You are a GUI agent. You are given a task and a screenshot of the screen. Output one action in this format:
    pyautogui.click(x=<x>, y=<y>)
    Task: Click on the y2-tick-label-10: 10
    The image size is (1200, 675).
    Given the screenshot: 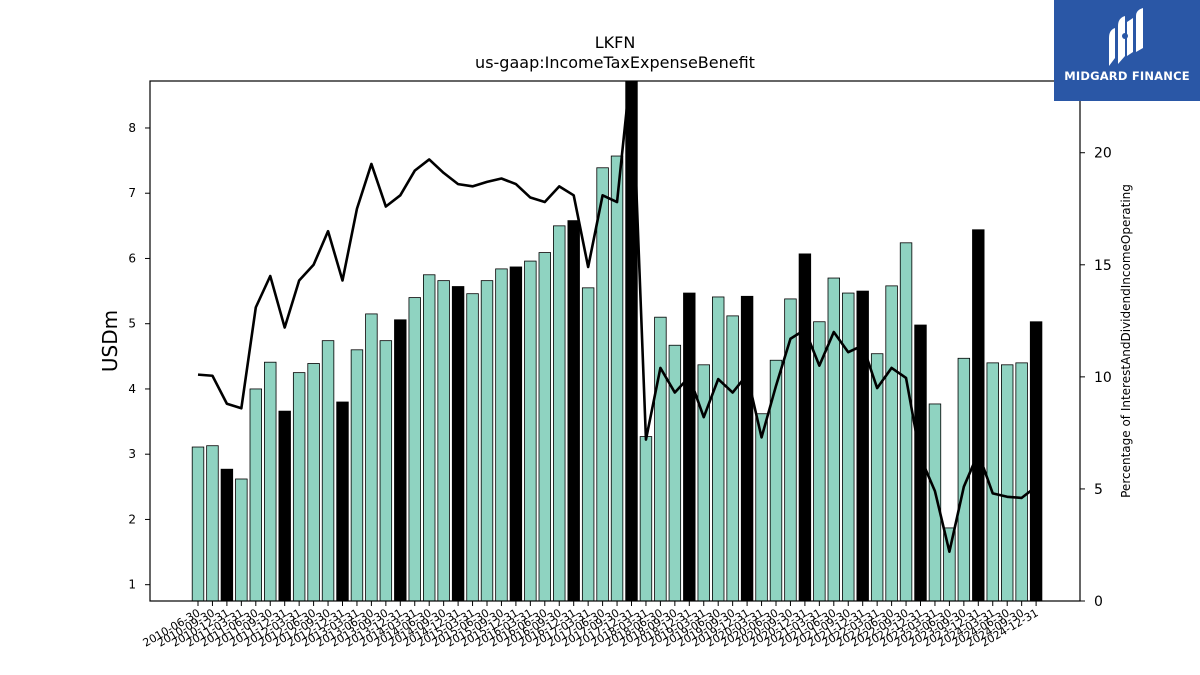 What is the action you would take?
    pyautogui.click(x=1103, y=378)
    